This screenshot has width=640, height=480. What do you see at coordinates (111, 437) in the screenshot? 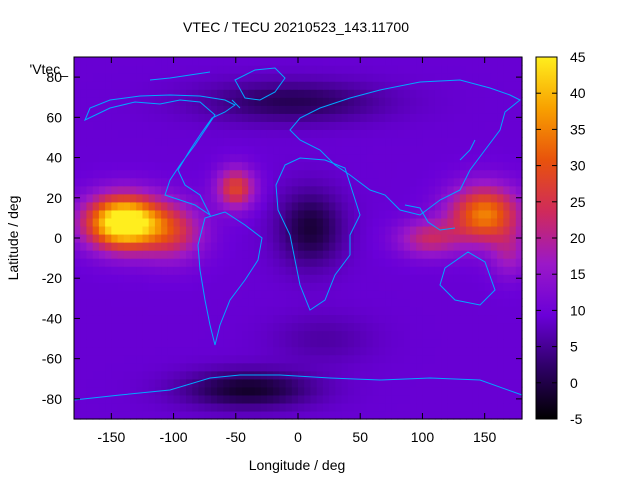
I see `x-tick-label: -150` at bounding box center [111, 437].